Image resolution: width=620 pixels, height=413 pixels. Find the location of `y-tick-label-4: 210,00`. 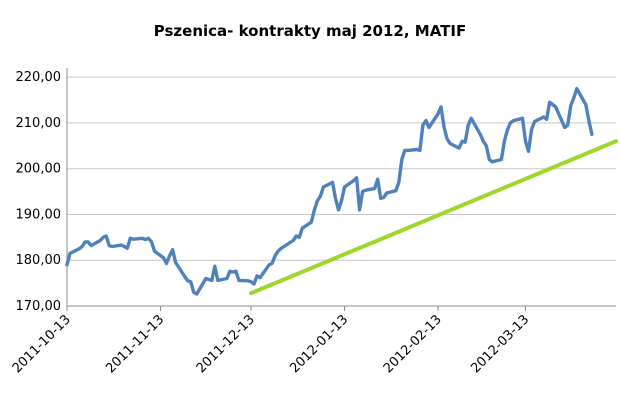

y-tick-label-4: 210,00 is located at coordinates (39, 123).